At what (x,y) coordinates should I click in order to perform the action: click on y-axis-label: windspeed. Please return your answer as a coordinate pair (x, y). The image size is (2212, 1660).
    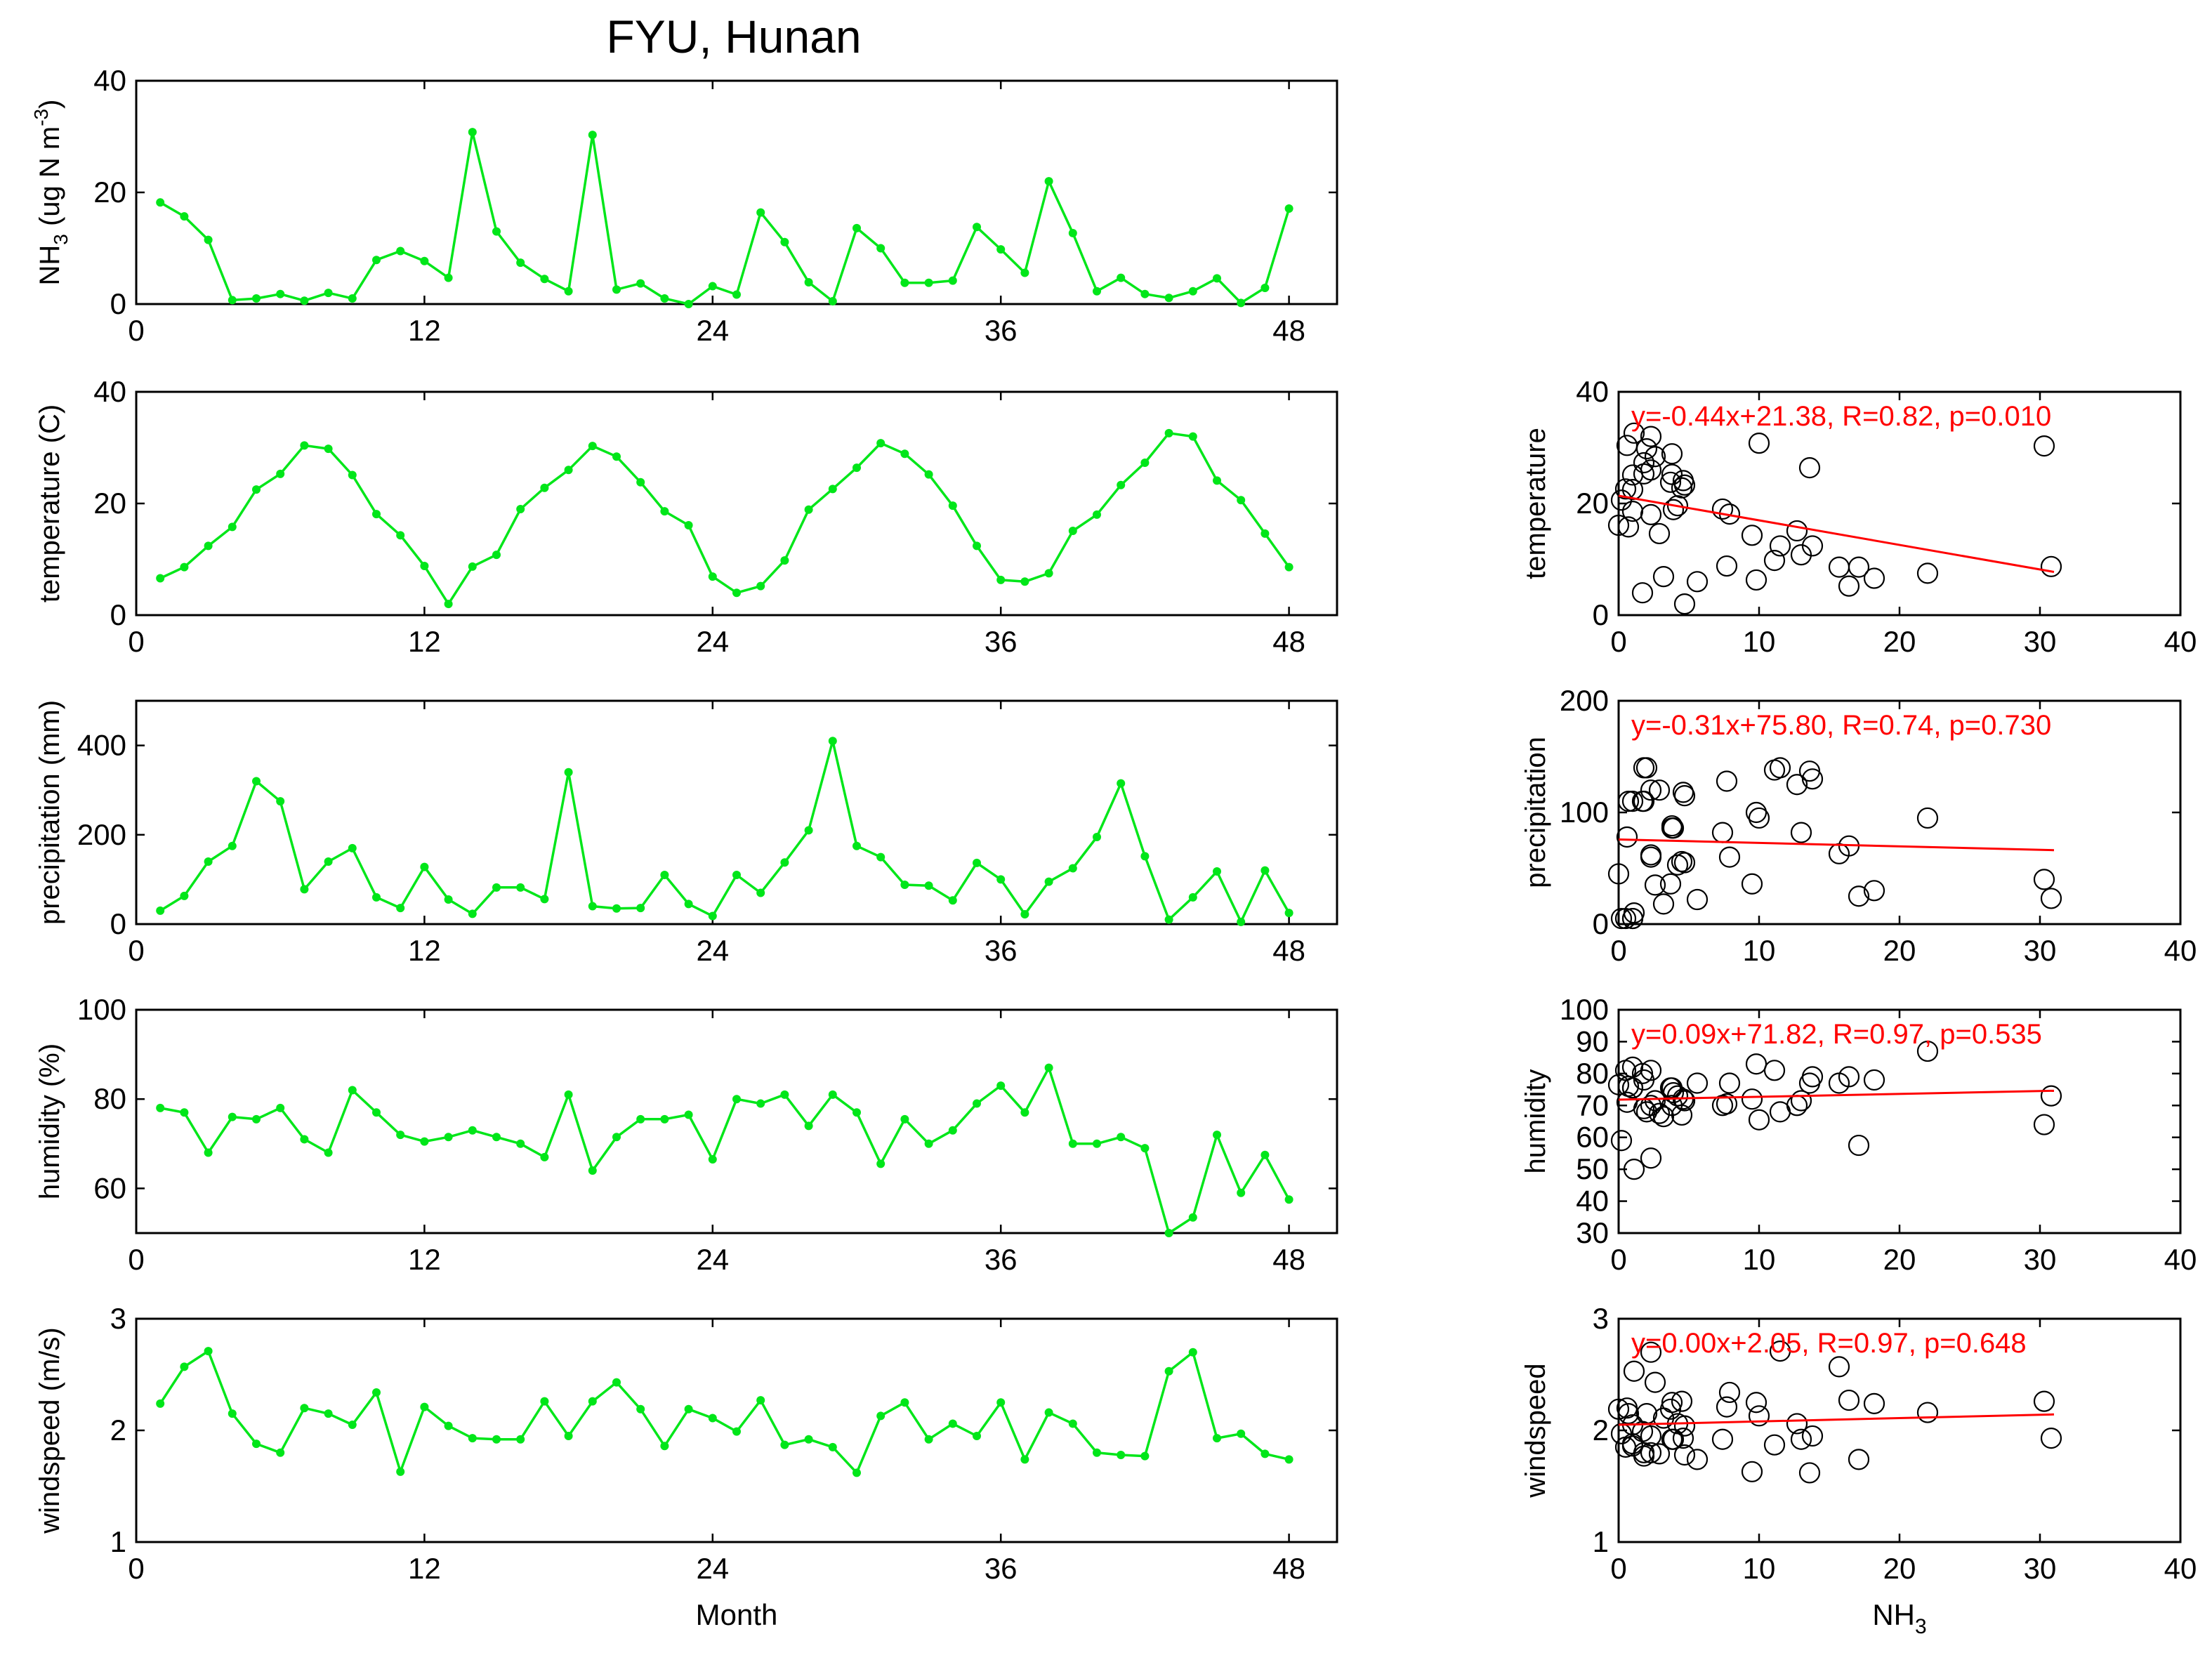
    Looking at the image, I should click on (1535, 1430).